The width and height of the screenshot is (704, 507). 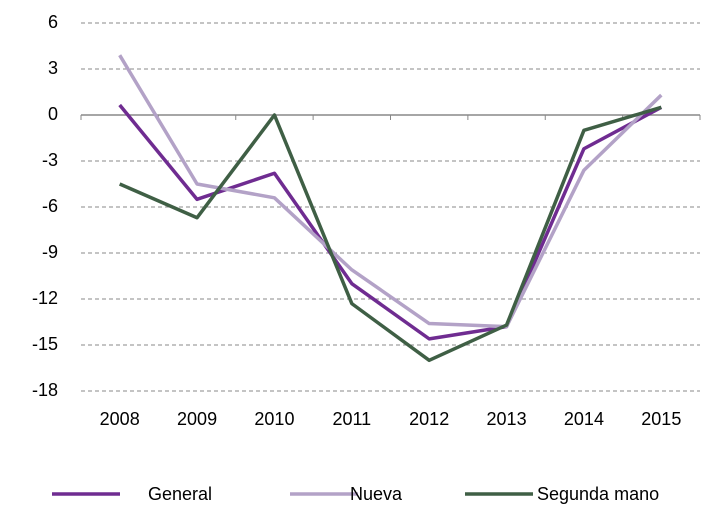 I want to click on y-tick-label: -3, so click(x=50, y=160).